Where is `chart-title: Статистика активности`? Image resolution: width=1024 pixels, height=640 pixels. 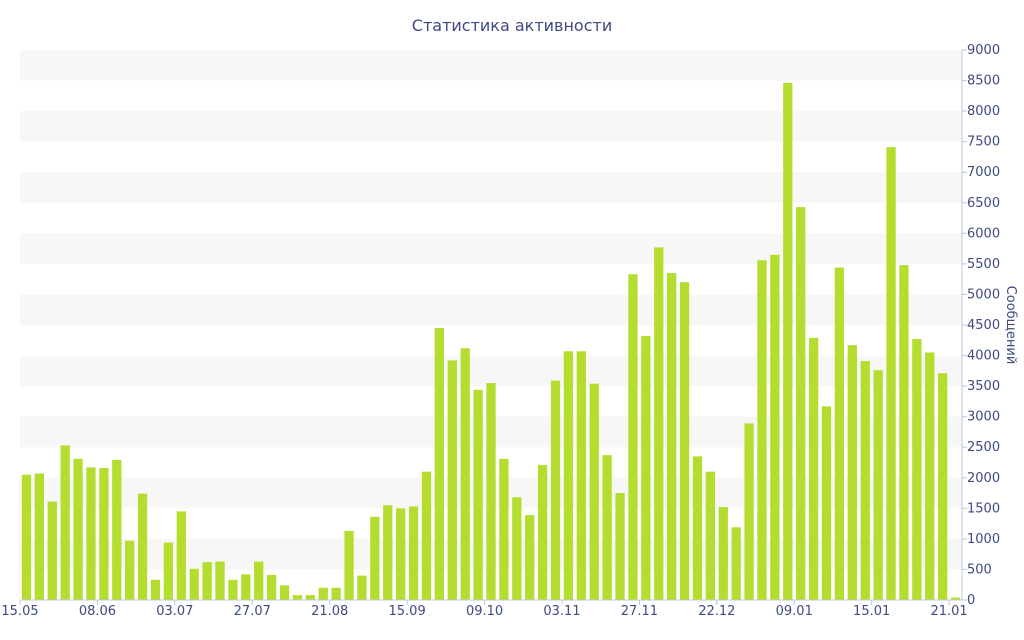
chart-title: Статистика активности is located at coordinates (512, 25).